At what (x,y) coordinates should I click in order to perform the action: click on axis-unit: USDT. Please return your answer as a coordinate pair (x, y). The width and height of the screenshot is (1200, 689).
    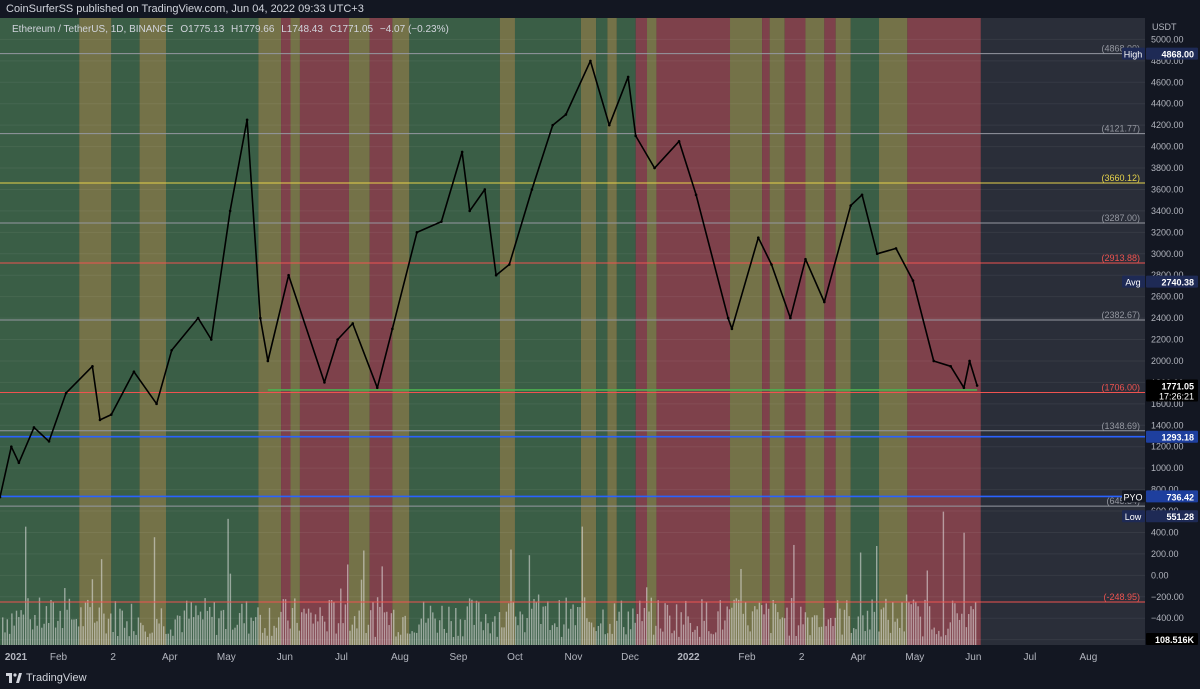
    Looking at the image, I should click on (1164, 27).